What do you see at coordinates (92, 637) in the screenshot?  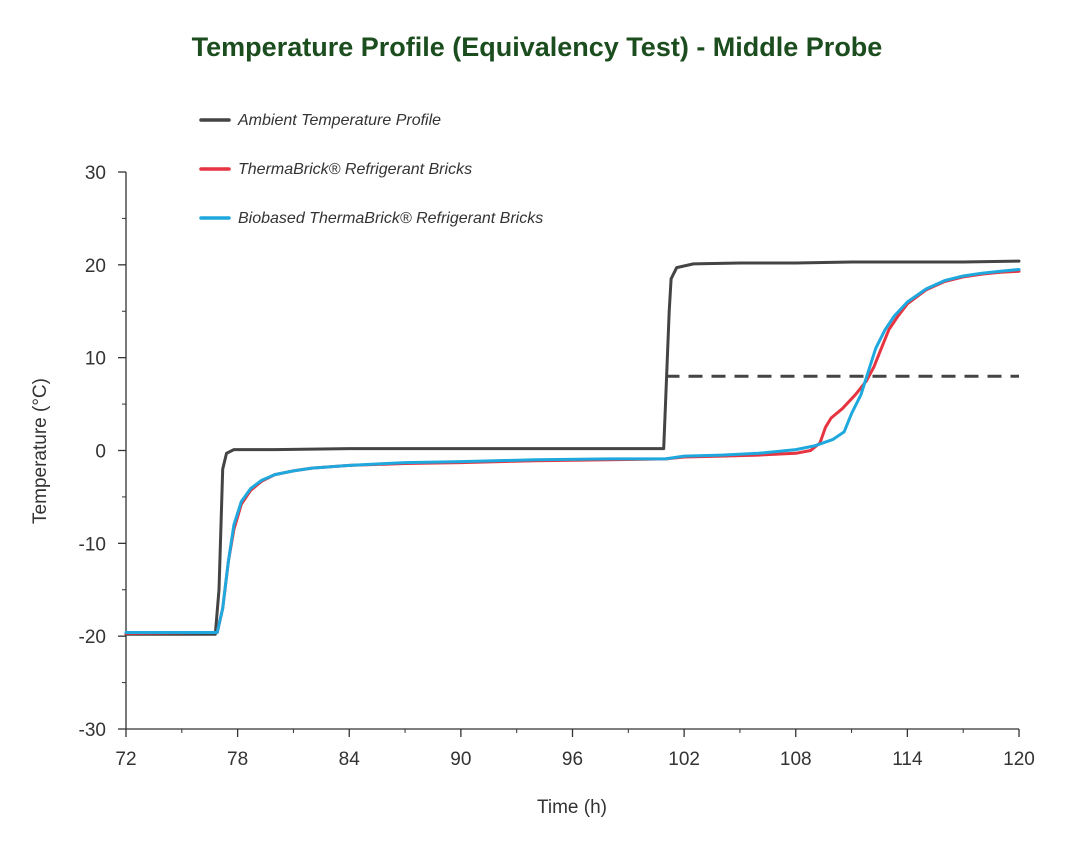 I see `y-tick-label: -20` at bounding box center [92, 637].